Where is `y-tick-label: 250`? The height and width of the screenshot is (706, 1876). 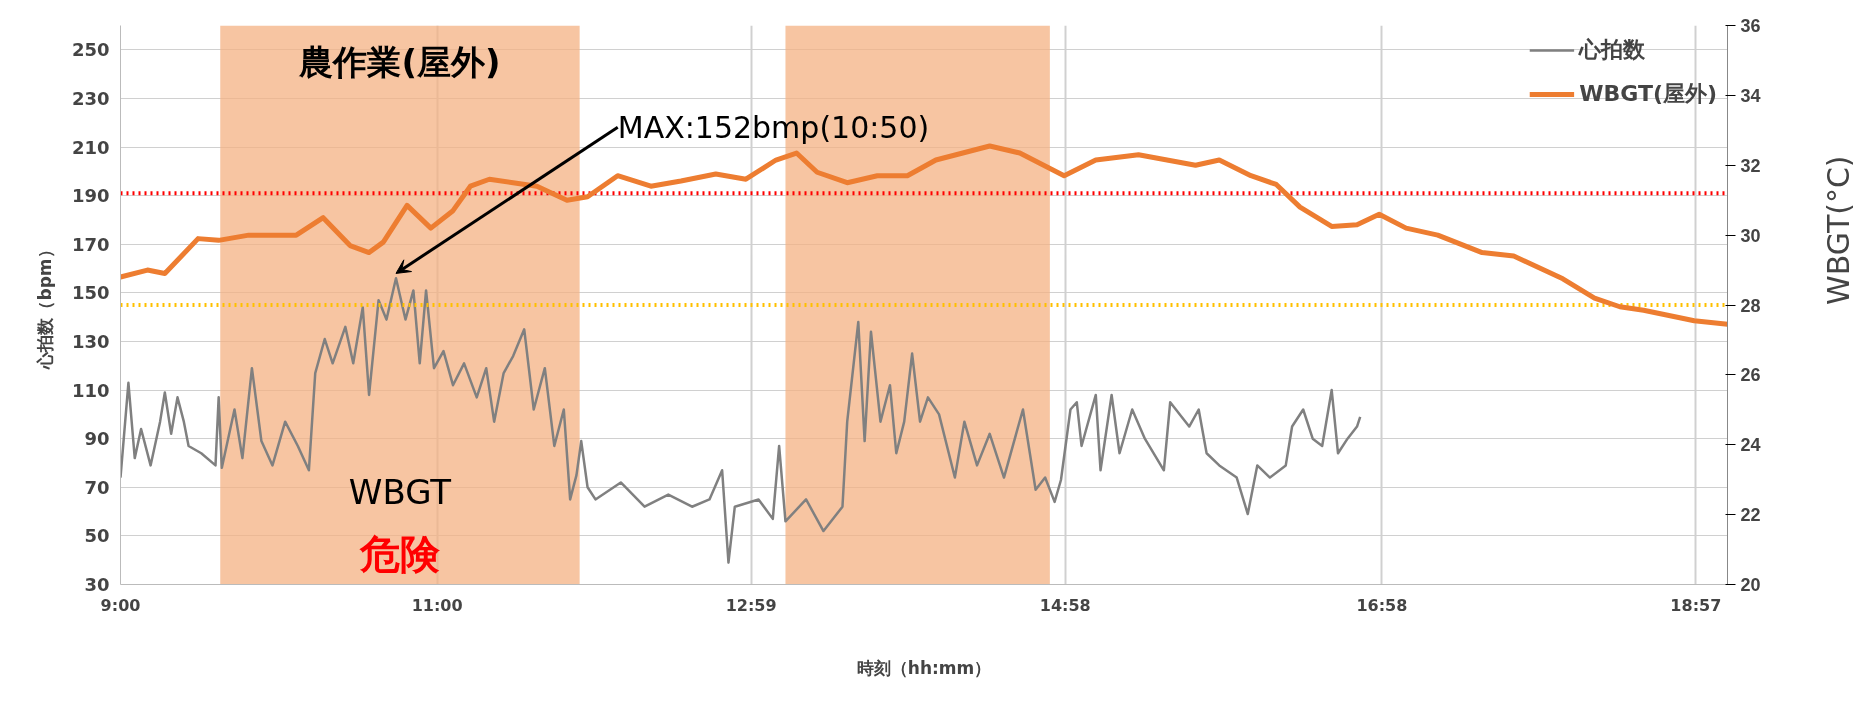
y-tick-label: 250 is located at coordinates (90, 50).